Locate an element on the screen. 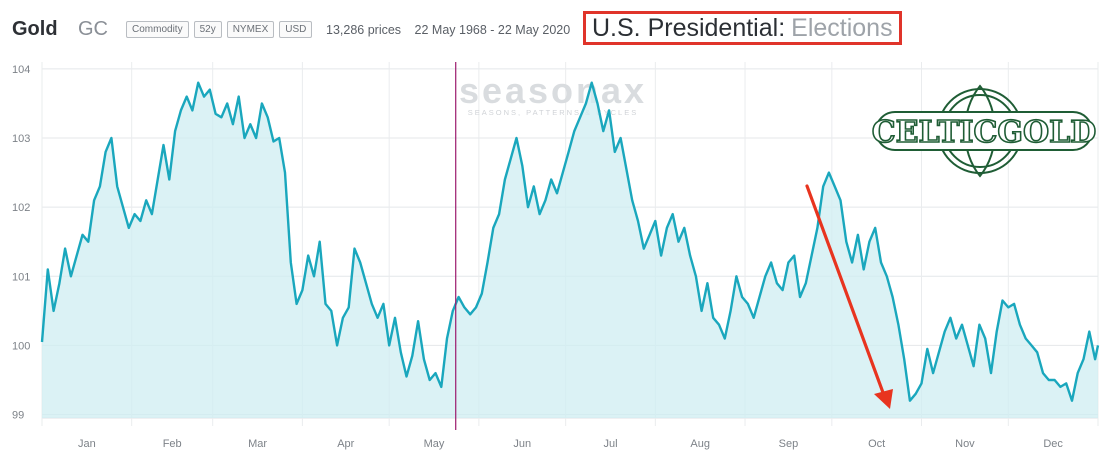 The image size is (1117, 475). month-label: Jul is located at coordinates (610, 444).